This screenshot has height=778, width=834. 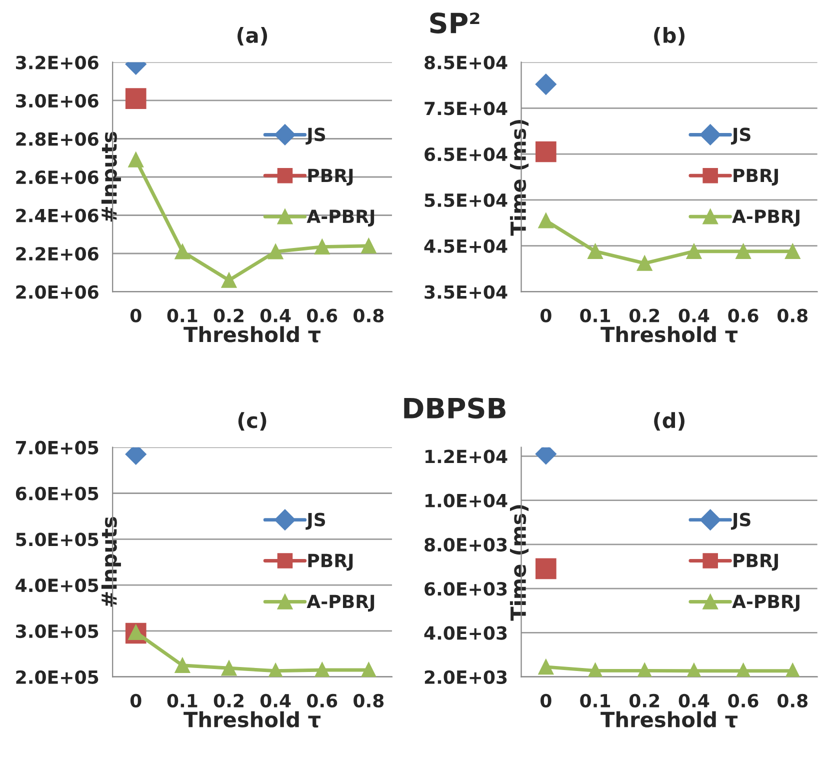 What do you see at coordinates (465, 589) in the screenshot?
I see `y-tick-label: 6.0E+03` at bounding box center [465, 589].